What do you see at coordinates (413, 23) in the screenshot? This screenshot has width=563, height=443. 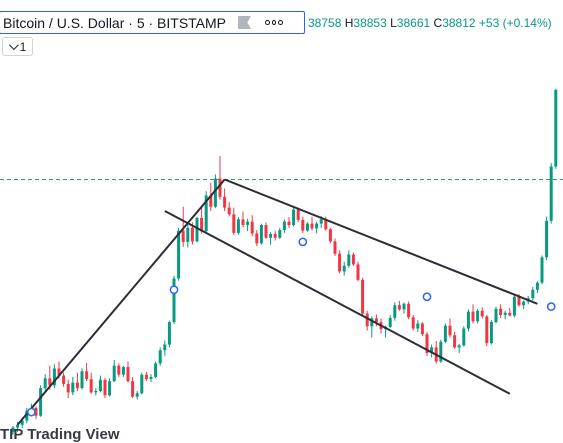 I see `low-value: 38661` at bounding box center [413, 23].